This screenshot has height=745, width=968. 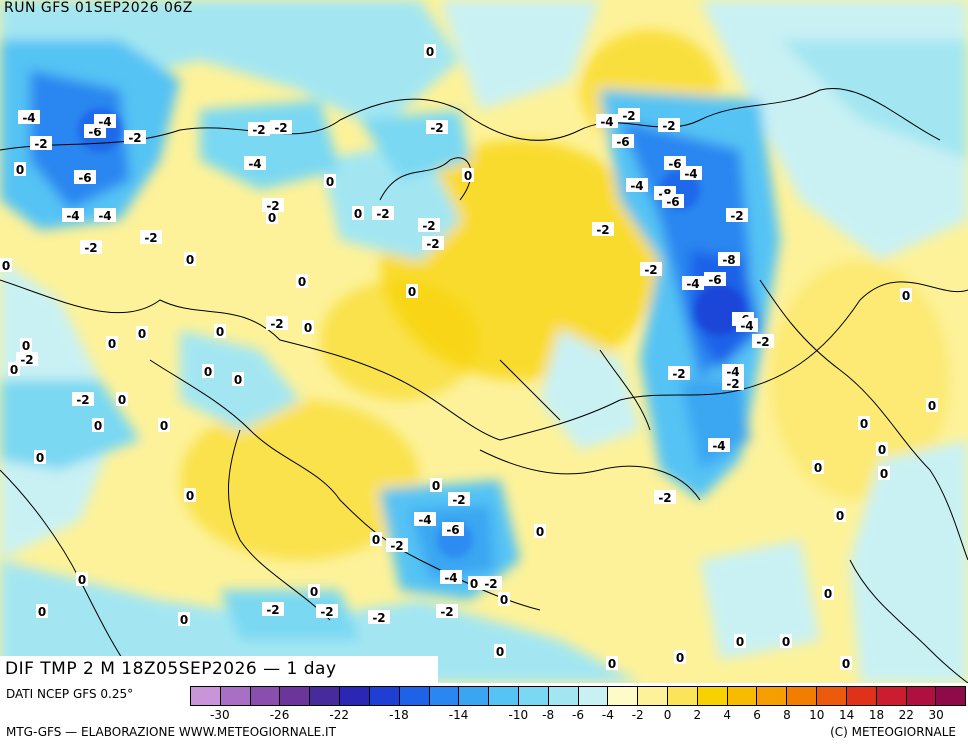 What do you see at coordinates (622, 142) in the screenshot?
I see `svg-text: -6` at bounding box center [622, 142].